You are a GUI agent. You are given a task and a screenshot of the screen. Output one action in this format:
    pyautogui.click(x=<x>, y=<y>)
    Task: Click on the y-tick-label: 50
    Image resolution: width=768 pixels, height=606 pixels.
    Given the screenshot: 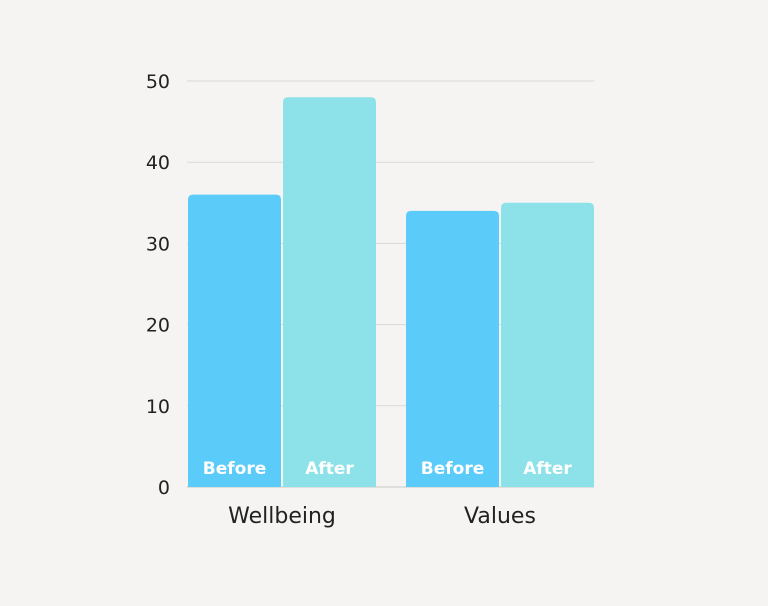 What is the action you would take?
    pyautogui.click(x=158, y=82)
    